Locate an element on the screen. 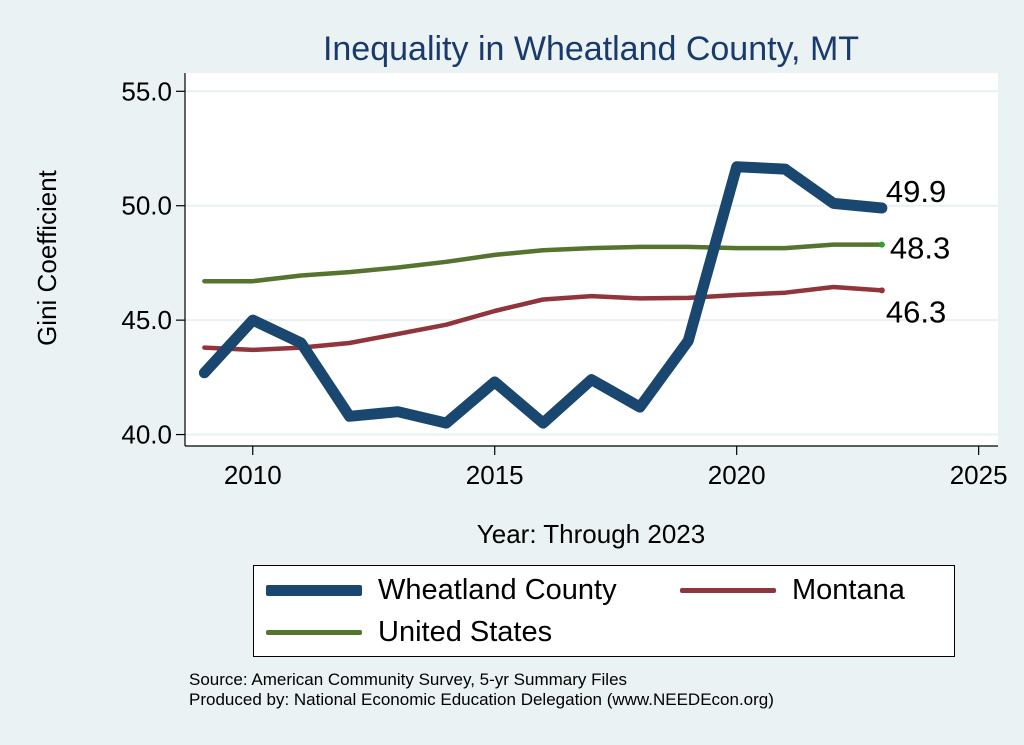 This screenshot has width=1024, height=745. y-tick-label-0: 40.0 is located at coordinates (146, 435).